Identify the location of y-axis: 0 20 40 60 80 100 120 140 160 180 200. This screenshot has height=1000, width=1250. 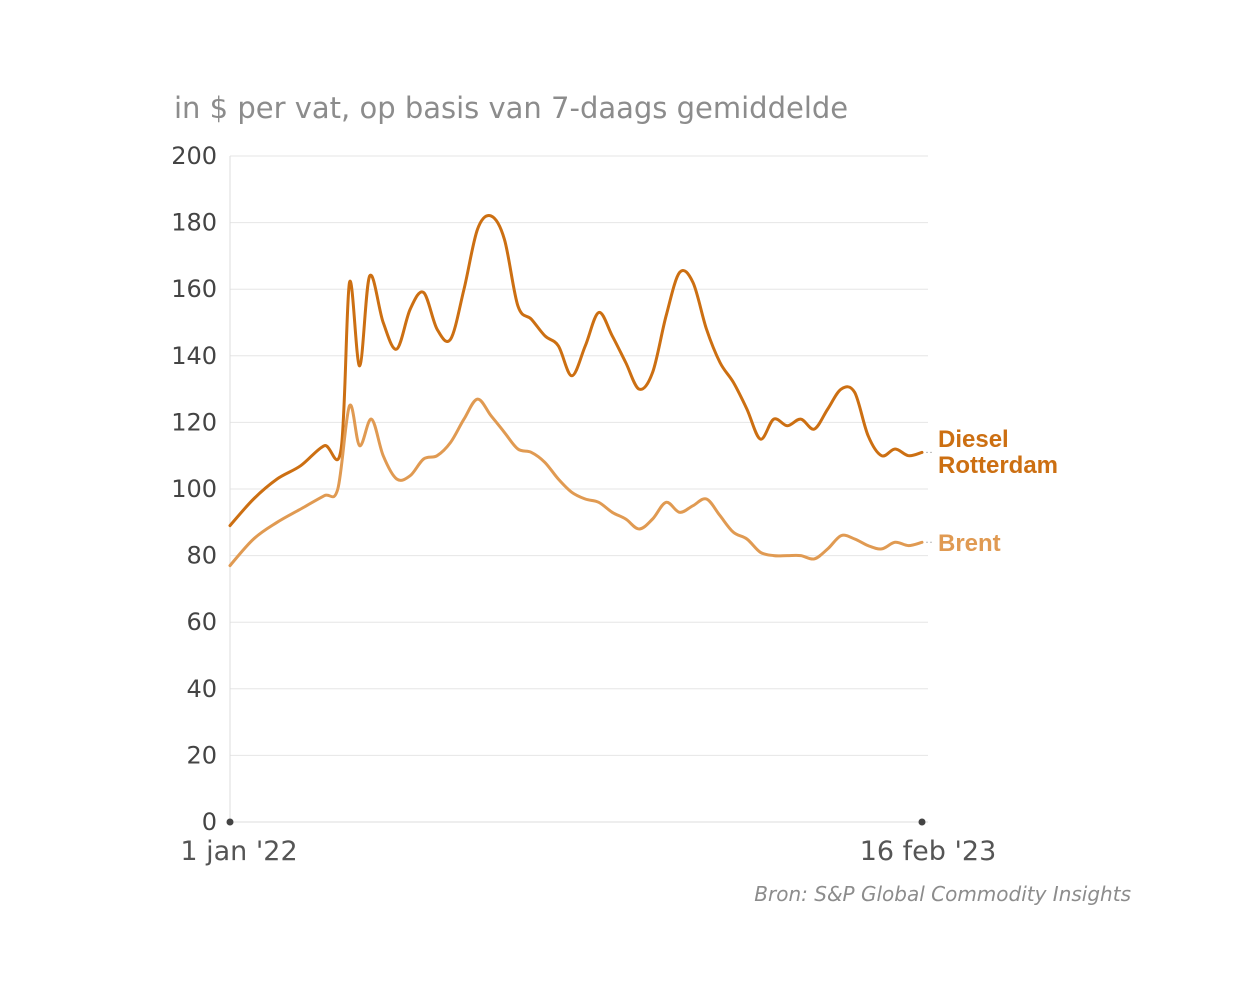
(194, 489).